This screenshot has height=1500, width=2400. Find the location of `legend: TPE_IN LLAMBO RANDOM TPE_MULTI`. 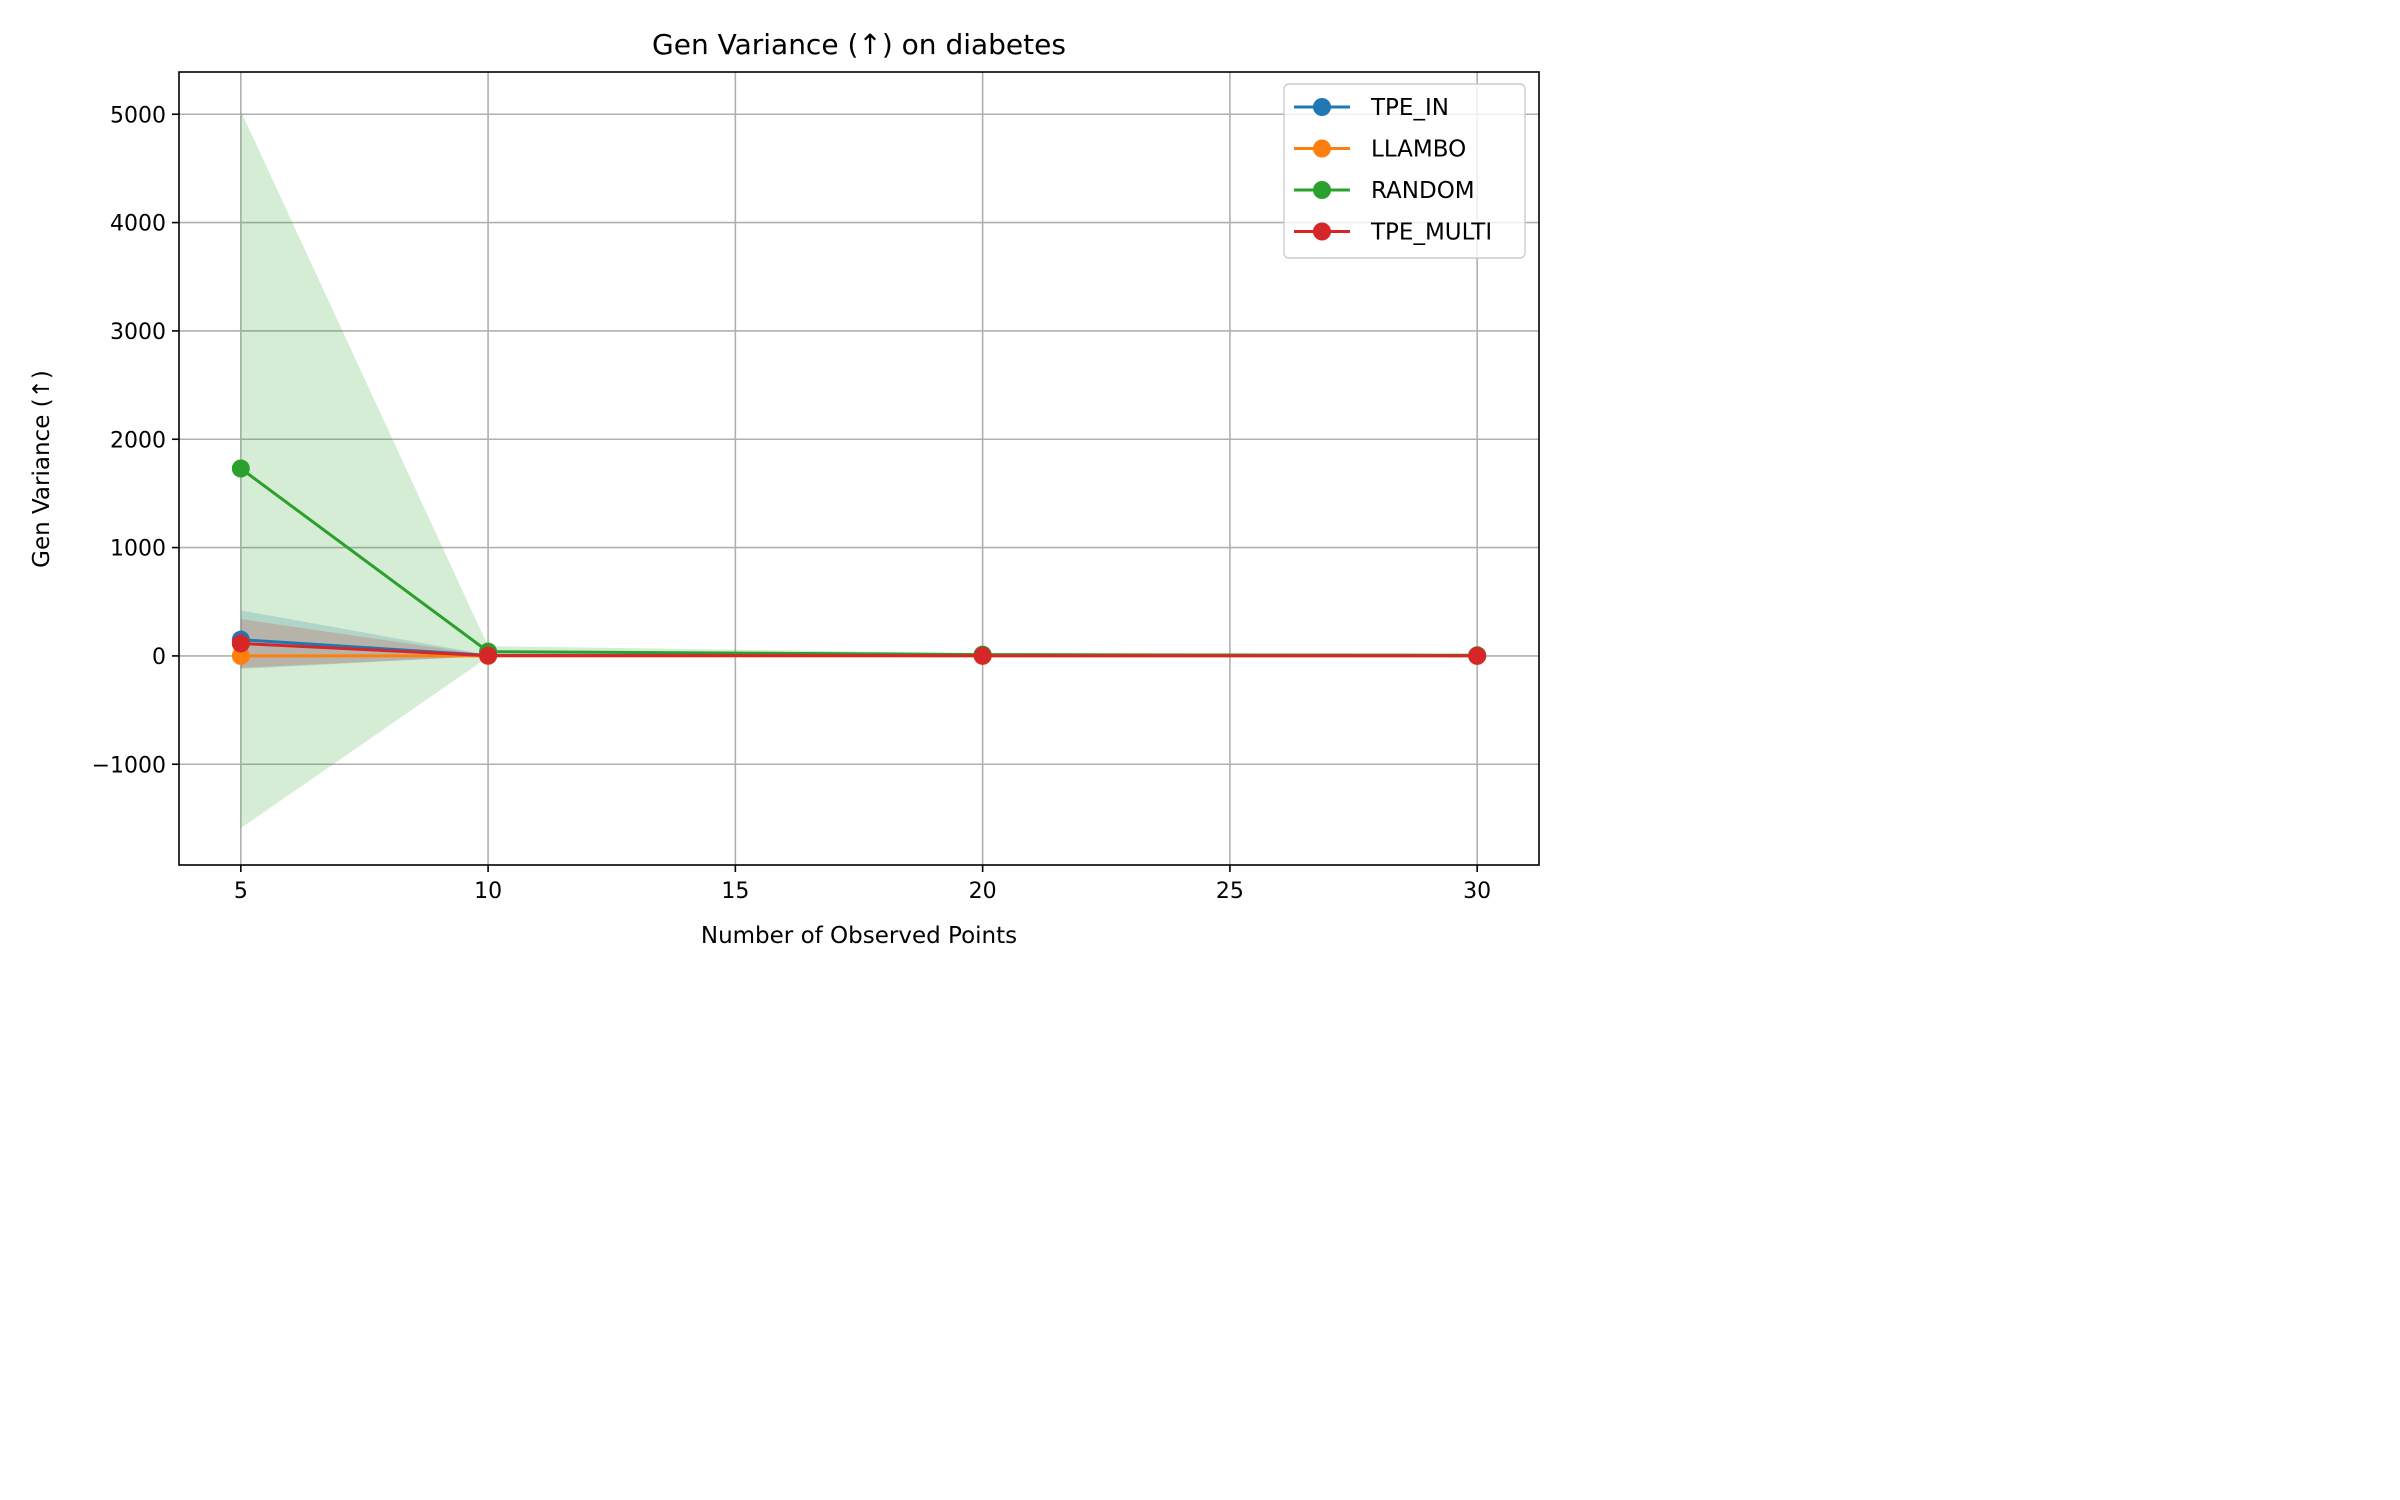

legend: TPE_IN LLAMBO RANDOM TPE_MULTI is located at coordinates (1404, 171).